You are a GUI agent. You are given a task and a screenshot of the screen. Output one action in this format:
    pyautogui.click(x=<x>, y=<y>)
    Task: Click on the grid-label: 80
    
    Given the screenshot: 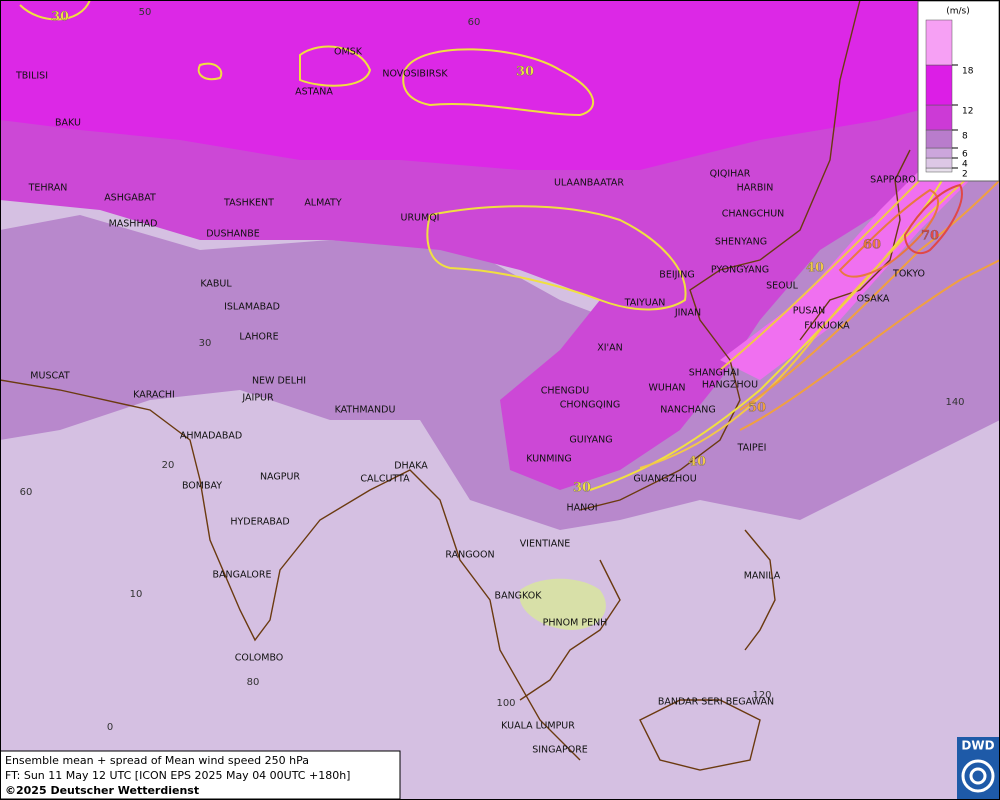 What is the action you would take?
    pyautogui.click(x=253, y=682)
    